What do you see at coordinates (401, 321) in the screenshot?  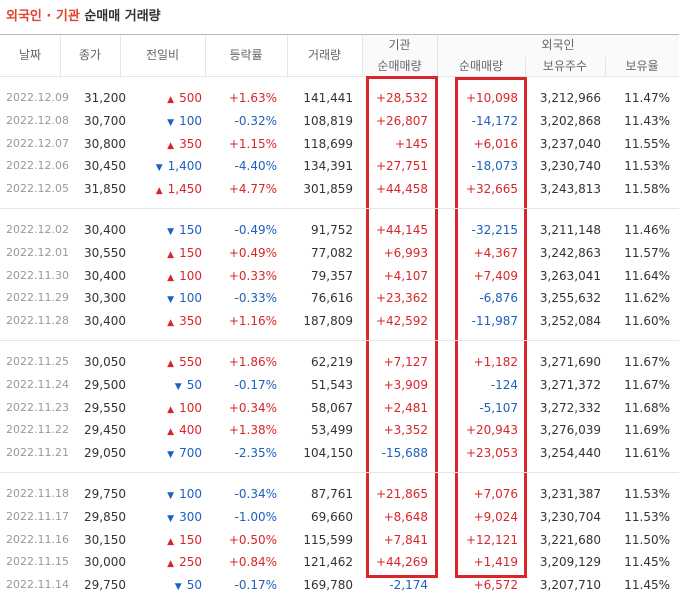 I see `cell: +42,592` at bounding box center [401, 321].